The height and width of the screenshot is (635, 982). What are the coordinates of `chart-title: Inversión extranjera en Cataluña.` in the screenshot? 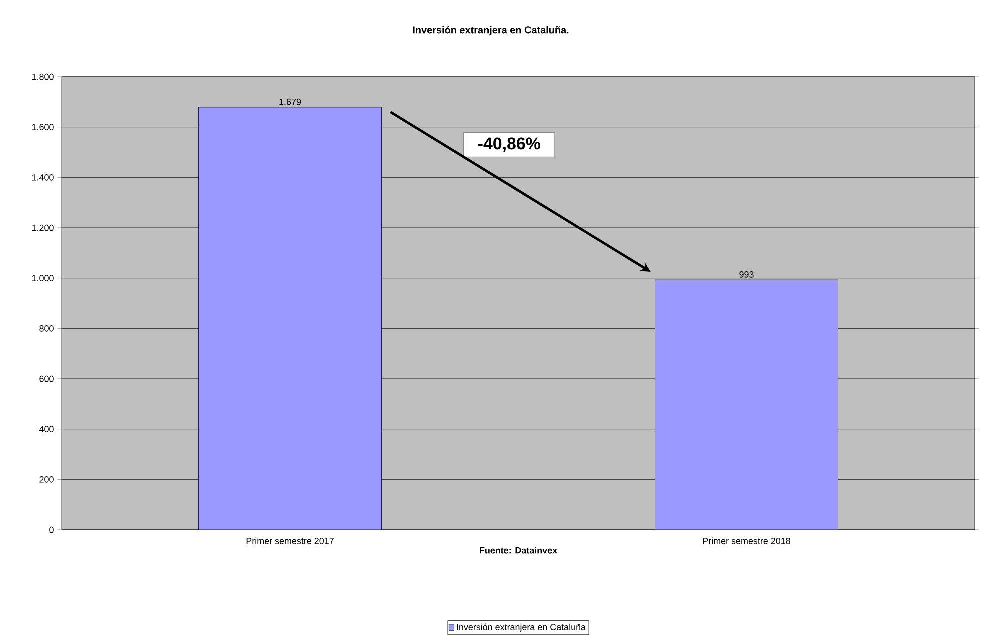 It's located at (491, 31).